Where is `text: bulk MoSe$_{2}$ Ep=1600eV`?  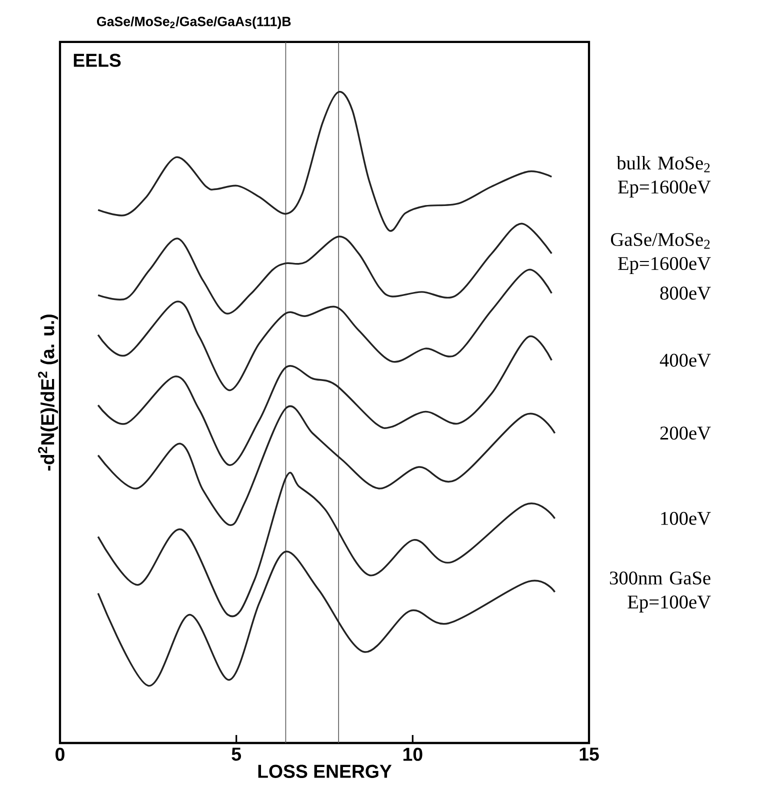
text: bulk MoSe$_{2}$ Ep=1600eV is located at coordinates (663, 177).